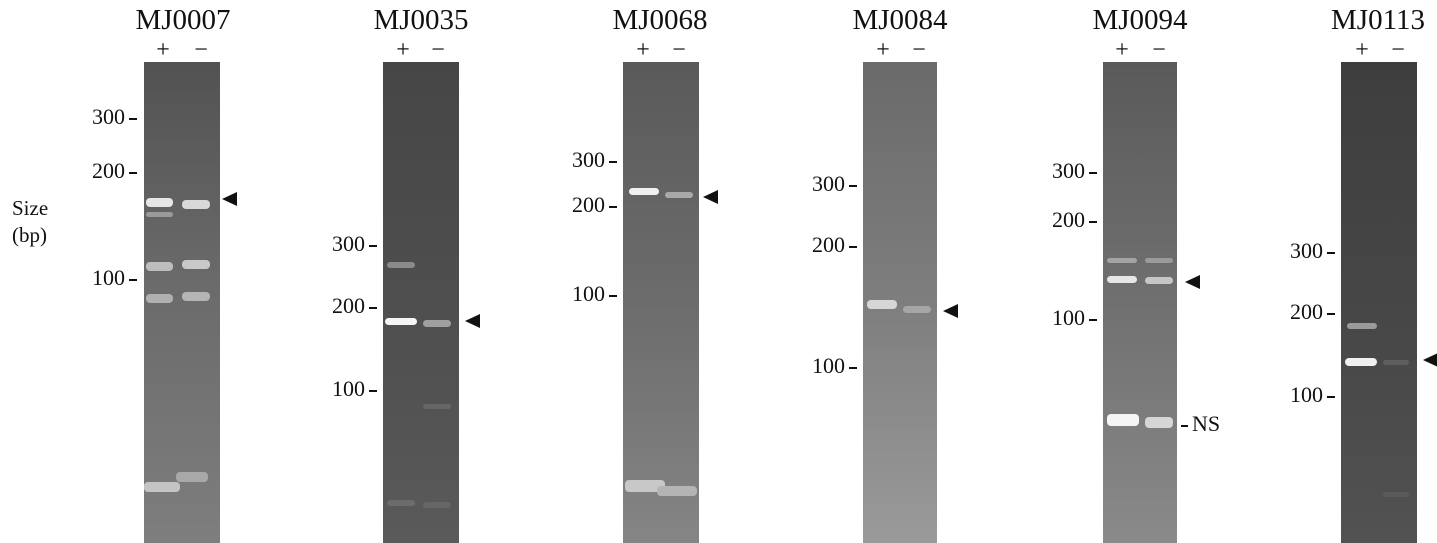 This screenshot has width=1437, height=543. What do you see at coordinates (1200, 424) in the screenshot?
I see `ns-marker: NS` at bounding box center [1200, 424].